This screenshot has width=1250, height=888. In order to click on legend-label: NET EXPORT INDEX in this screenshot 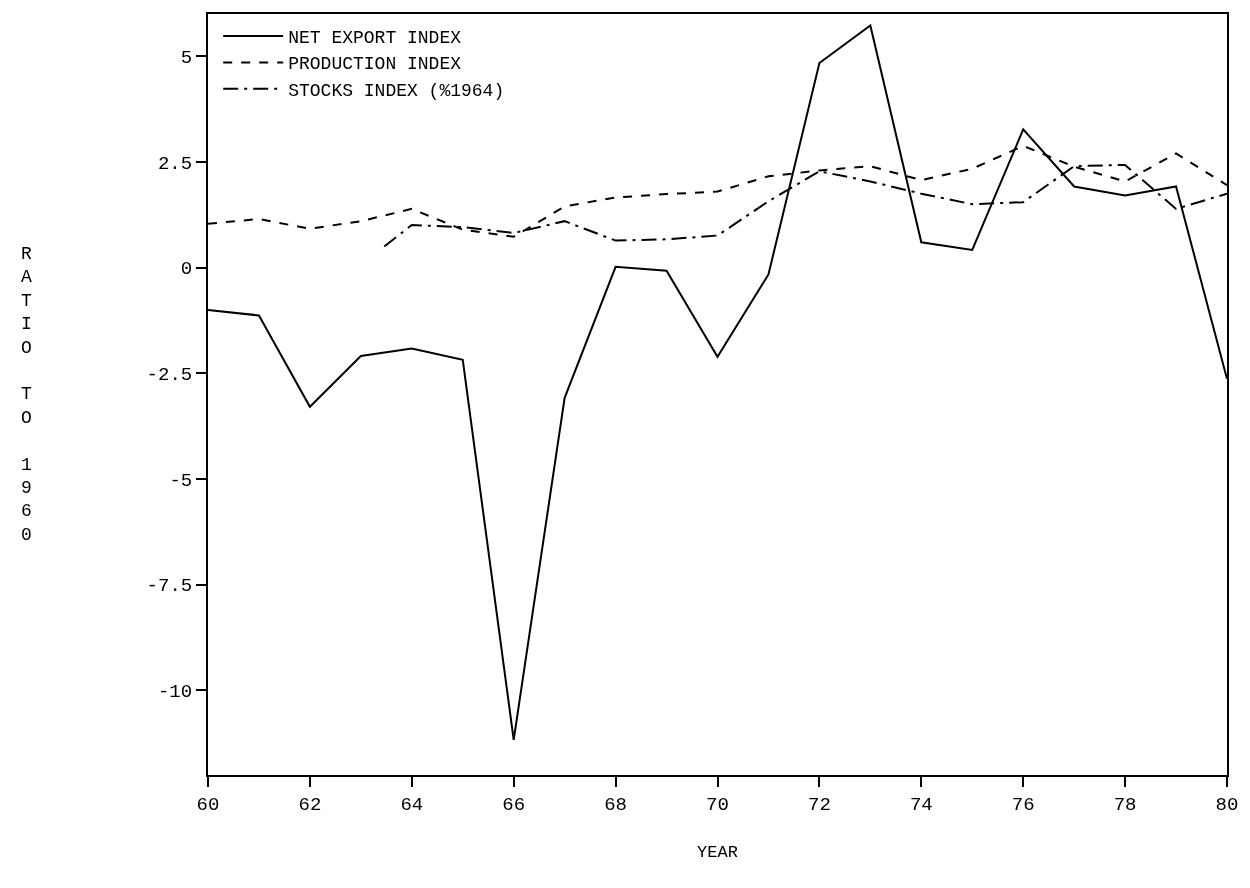, I will do `click(375, 38)`.